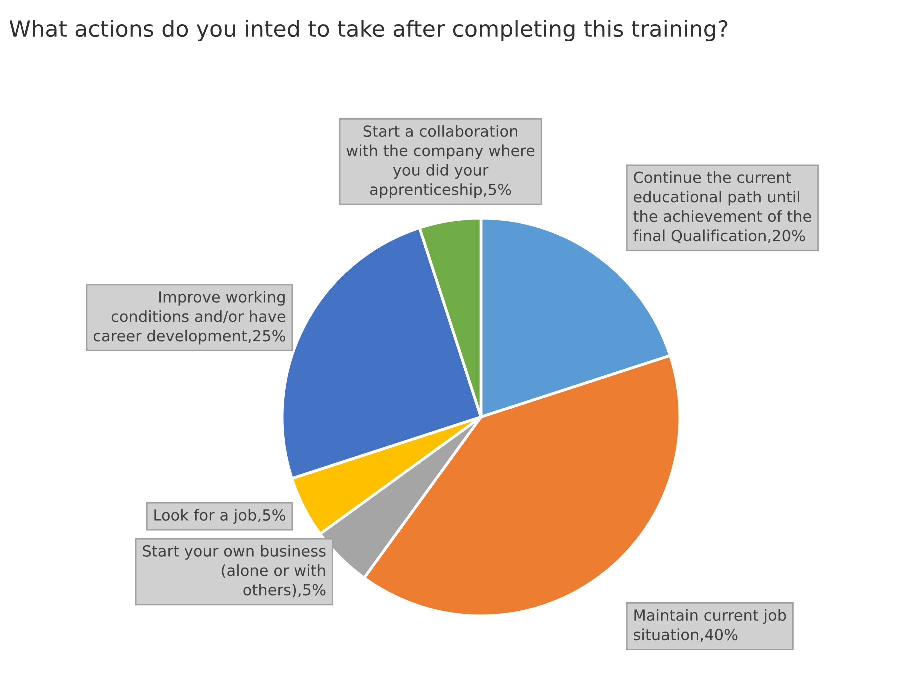  I want to click on slice-label: Look for a job,5%, so click(220, 516).